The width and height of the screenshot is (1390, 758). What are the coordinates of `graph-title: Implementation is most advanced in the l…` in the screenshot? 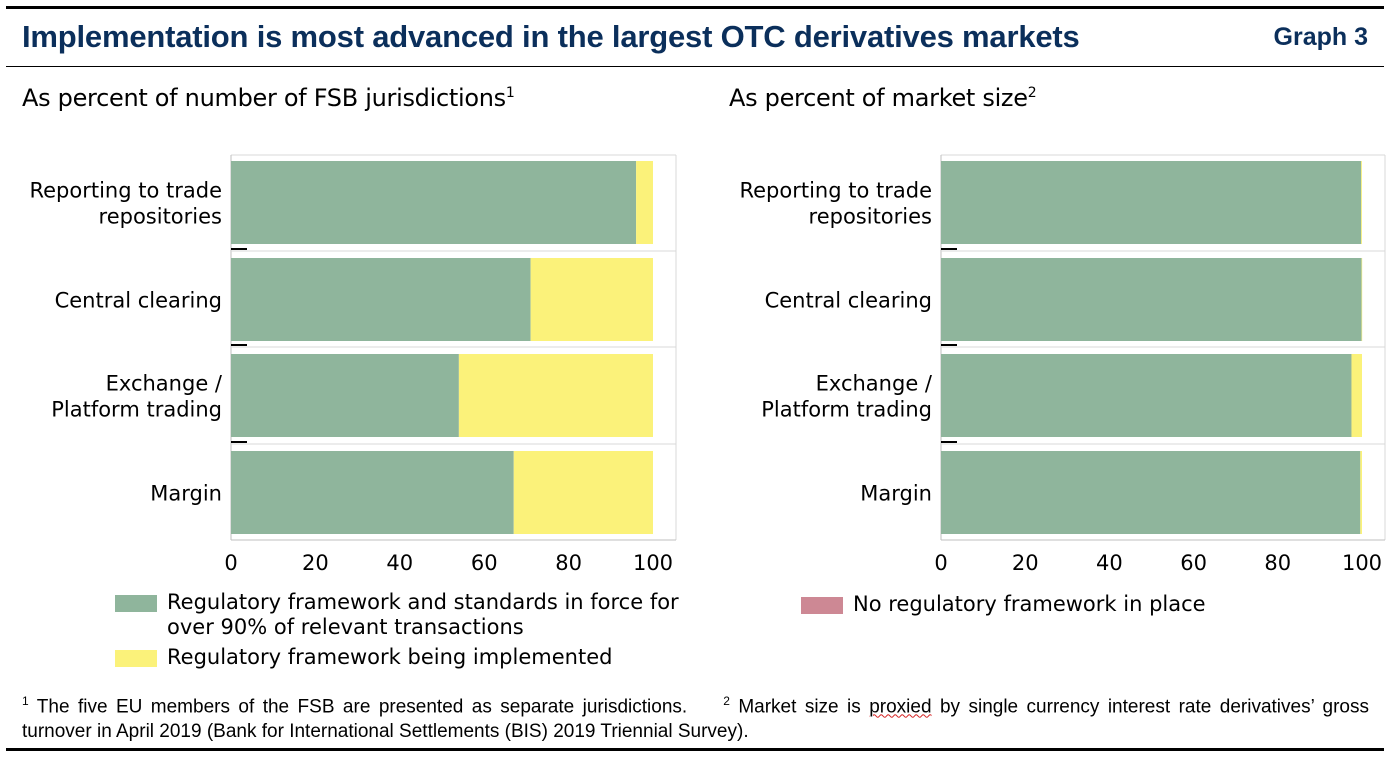 It's located at (551, 36).